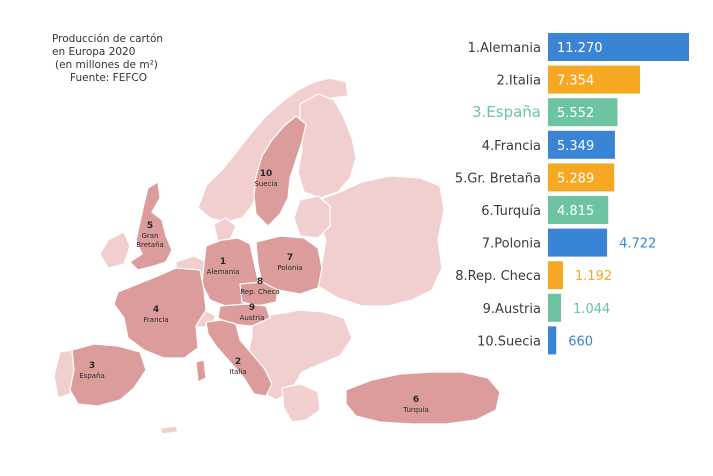 This screenshot has width=713, height=476. I want to click on bar-value-label: 660, so click(580, 341).